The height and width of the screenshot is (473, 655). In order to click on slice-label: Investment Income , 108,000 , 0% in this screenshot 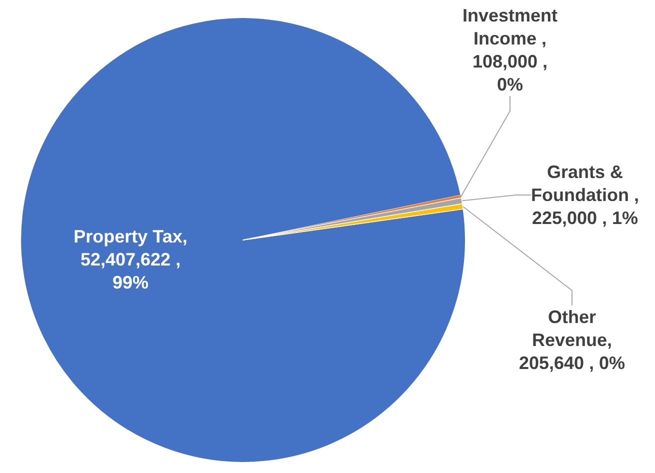, I will do `click(510, 50)`.